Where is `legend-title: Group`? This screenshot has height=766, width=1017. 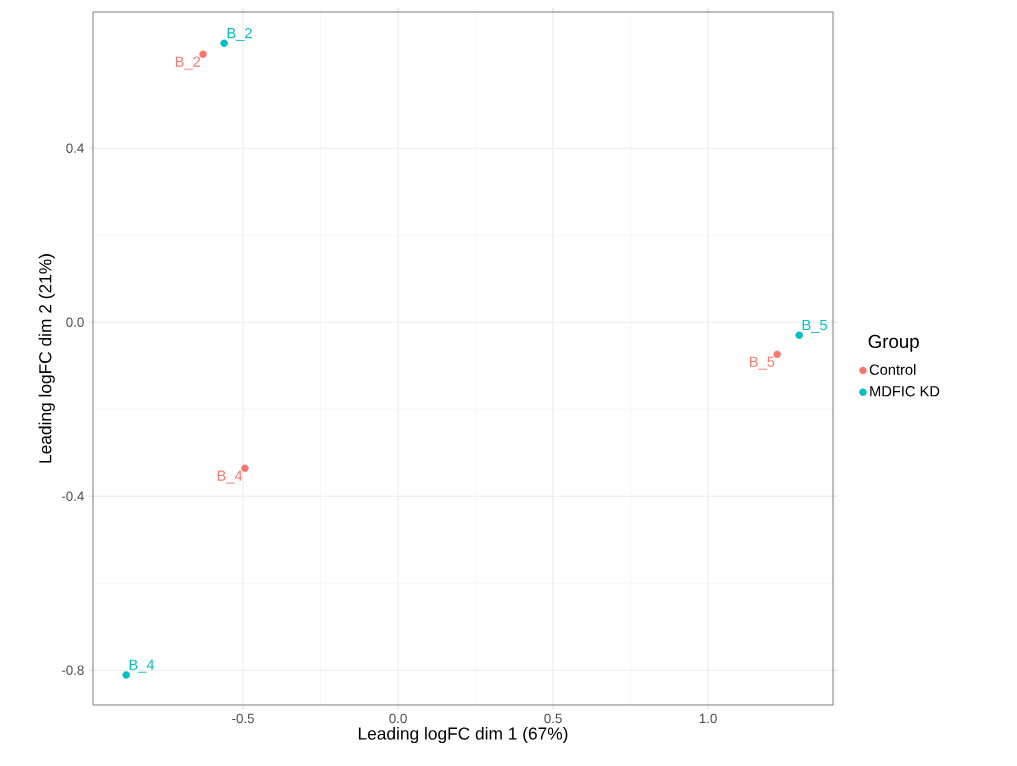 legend-title: Group is located at coordinates (893, 343).